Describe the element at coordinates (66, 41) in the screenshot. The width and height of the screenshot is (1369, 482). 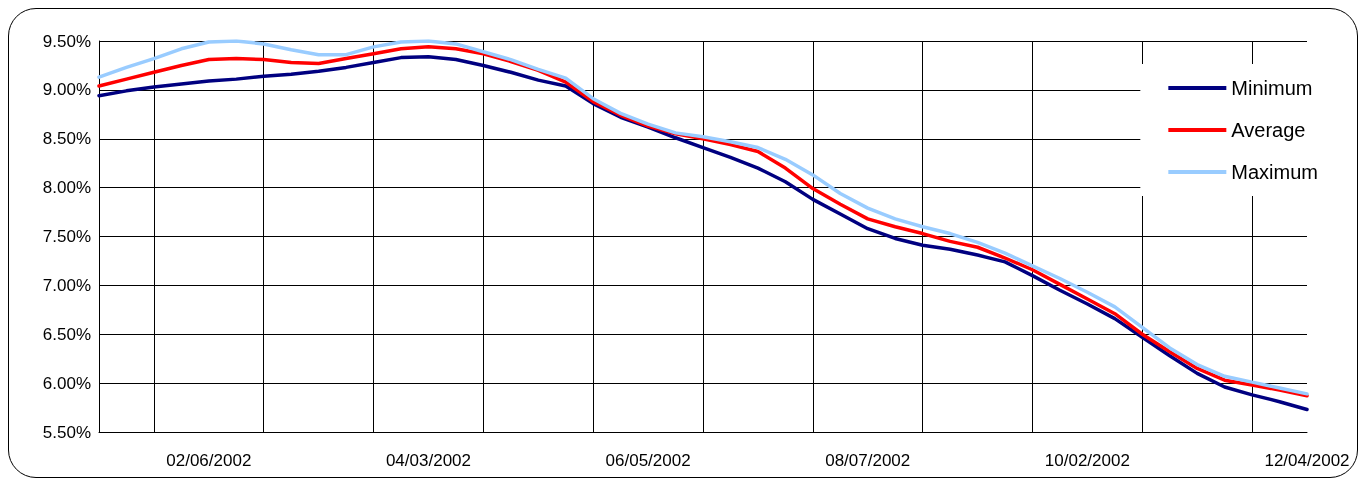
I see `y-tick-label: 9.50%` at that location.